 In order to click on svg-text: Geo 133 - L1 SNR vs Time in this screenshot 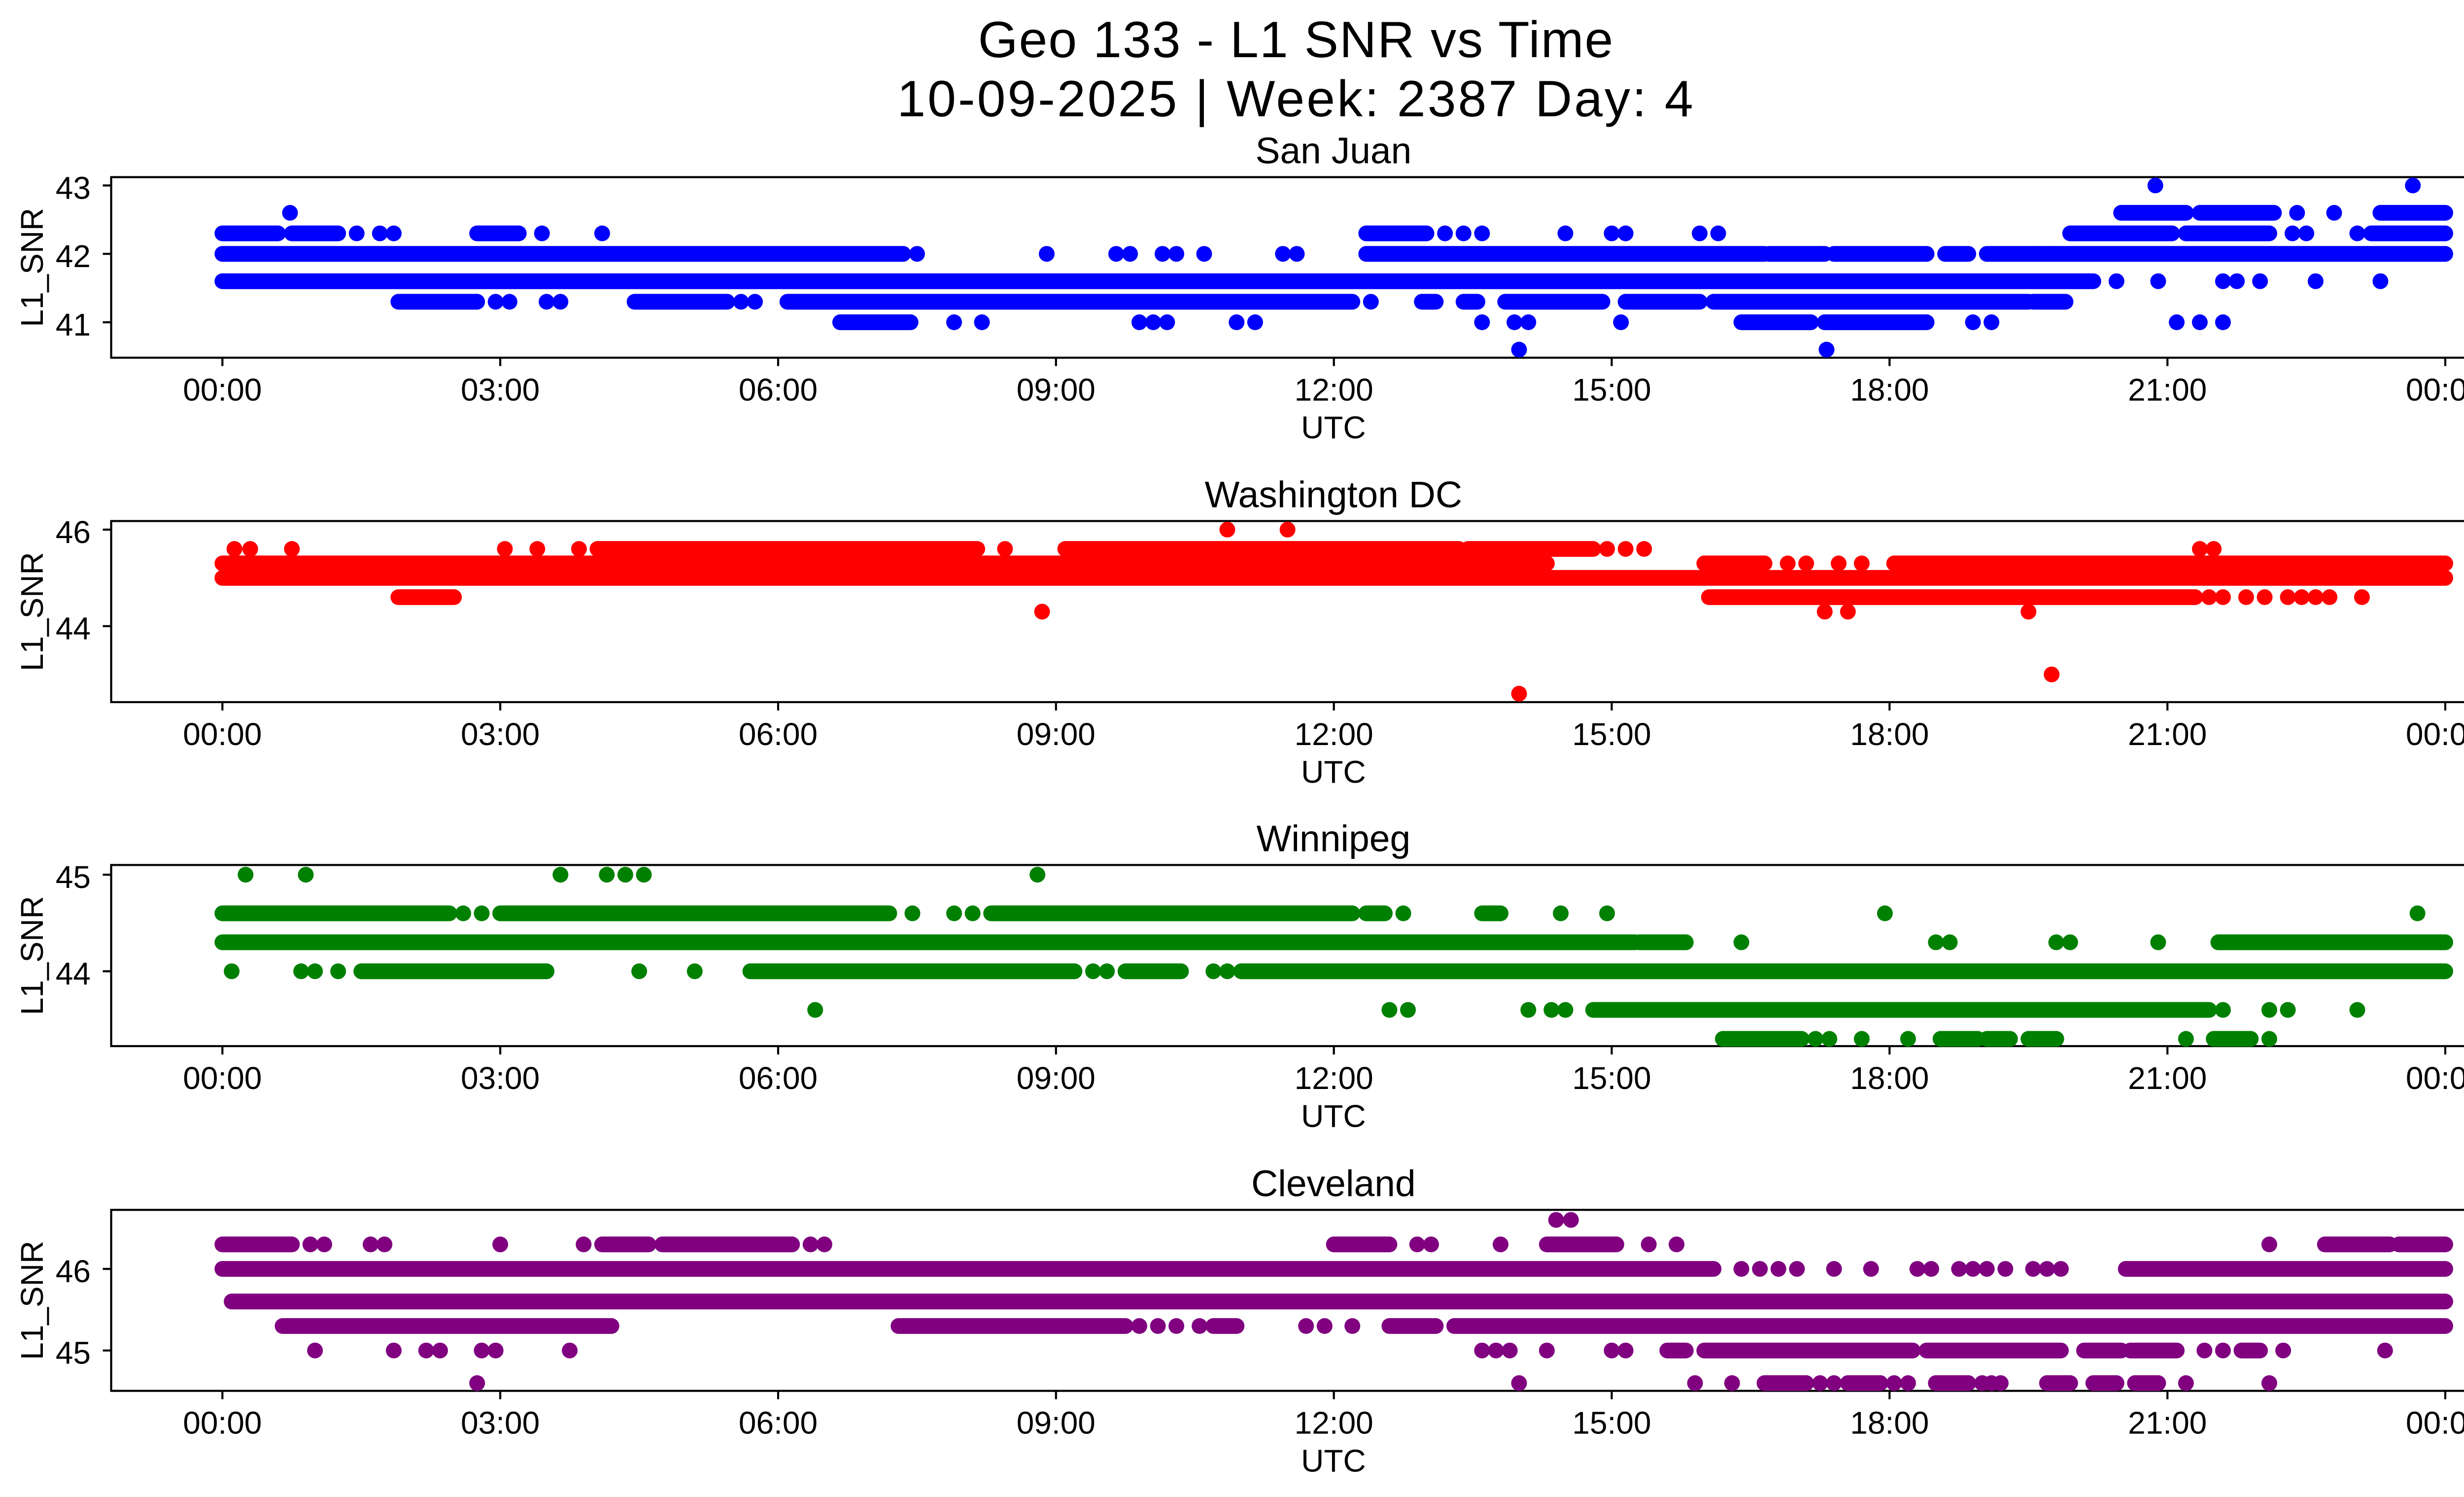, I will do `click(1296, 39)`.